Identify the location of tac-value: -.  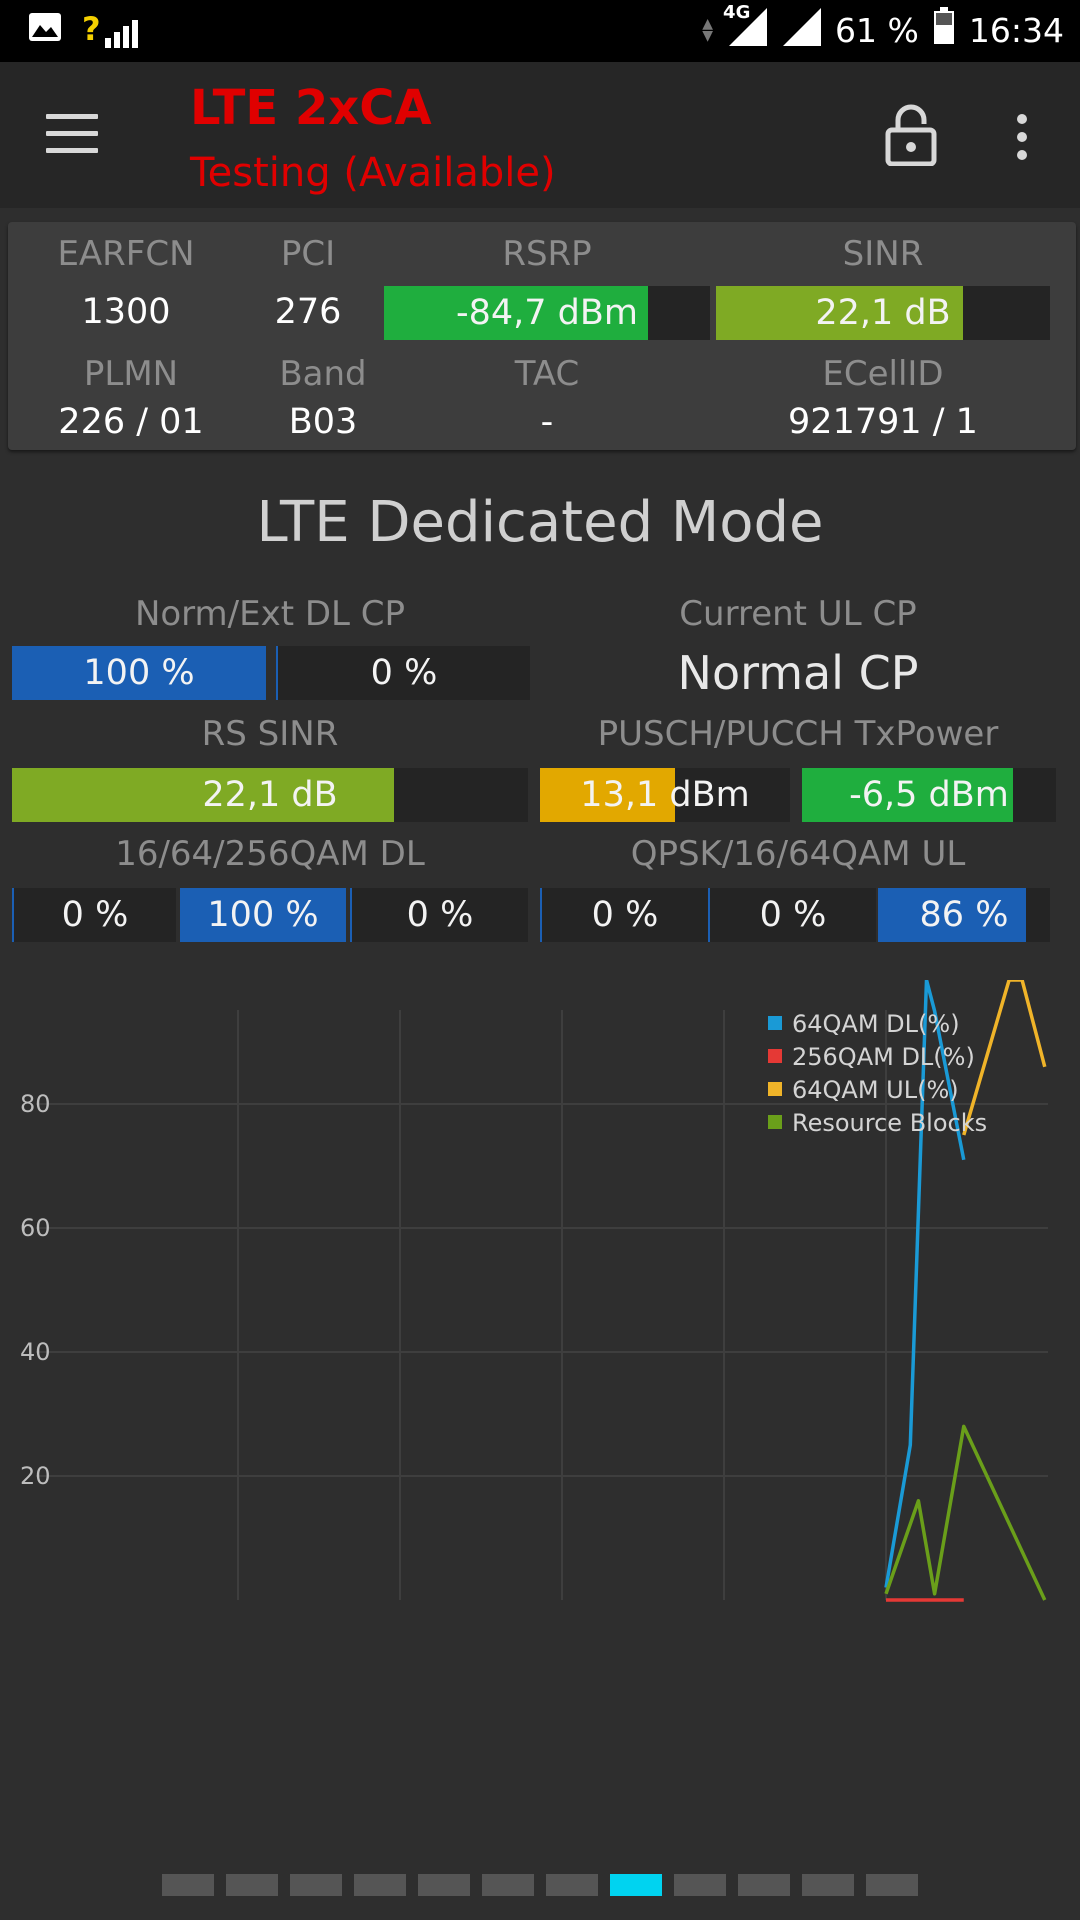
(547, 422).